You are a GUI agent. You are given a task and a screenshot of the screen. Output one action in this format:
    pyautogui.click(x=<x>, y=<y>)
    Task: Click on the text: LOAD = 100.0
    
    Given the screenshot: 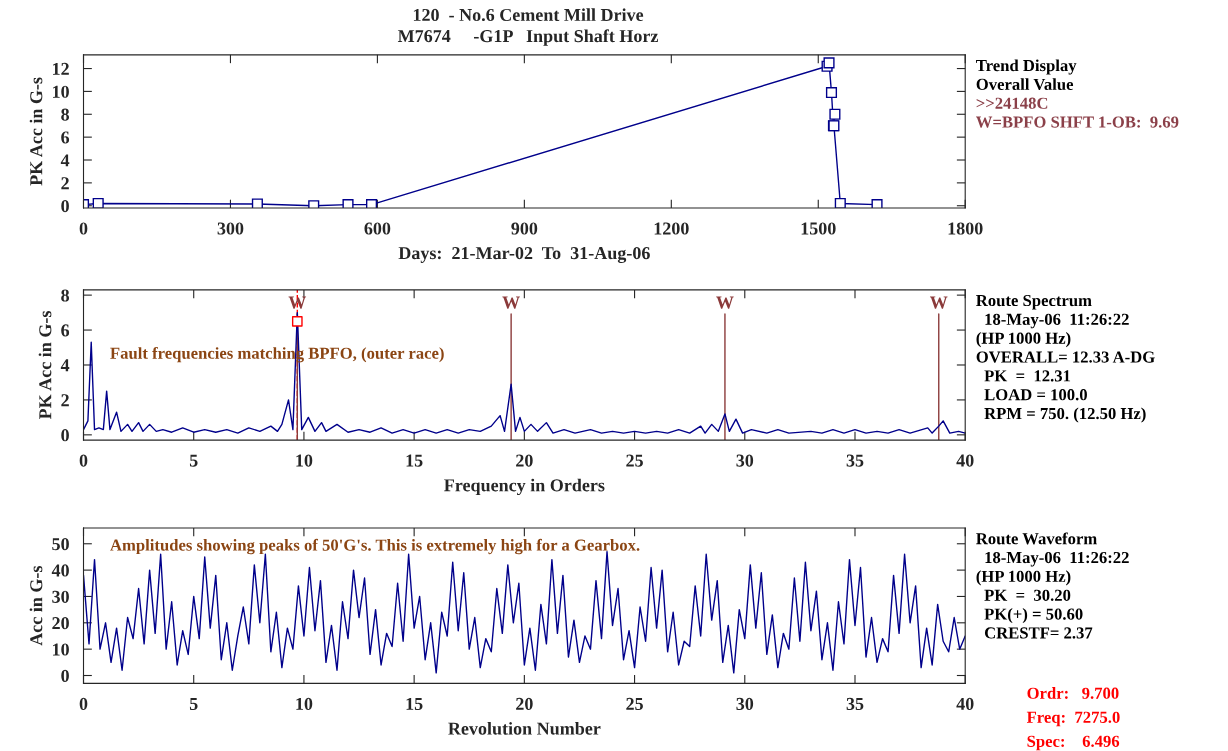 What is the action you would take?
    pyautogui.click(x=1035, y=395)
    